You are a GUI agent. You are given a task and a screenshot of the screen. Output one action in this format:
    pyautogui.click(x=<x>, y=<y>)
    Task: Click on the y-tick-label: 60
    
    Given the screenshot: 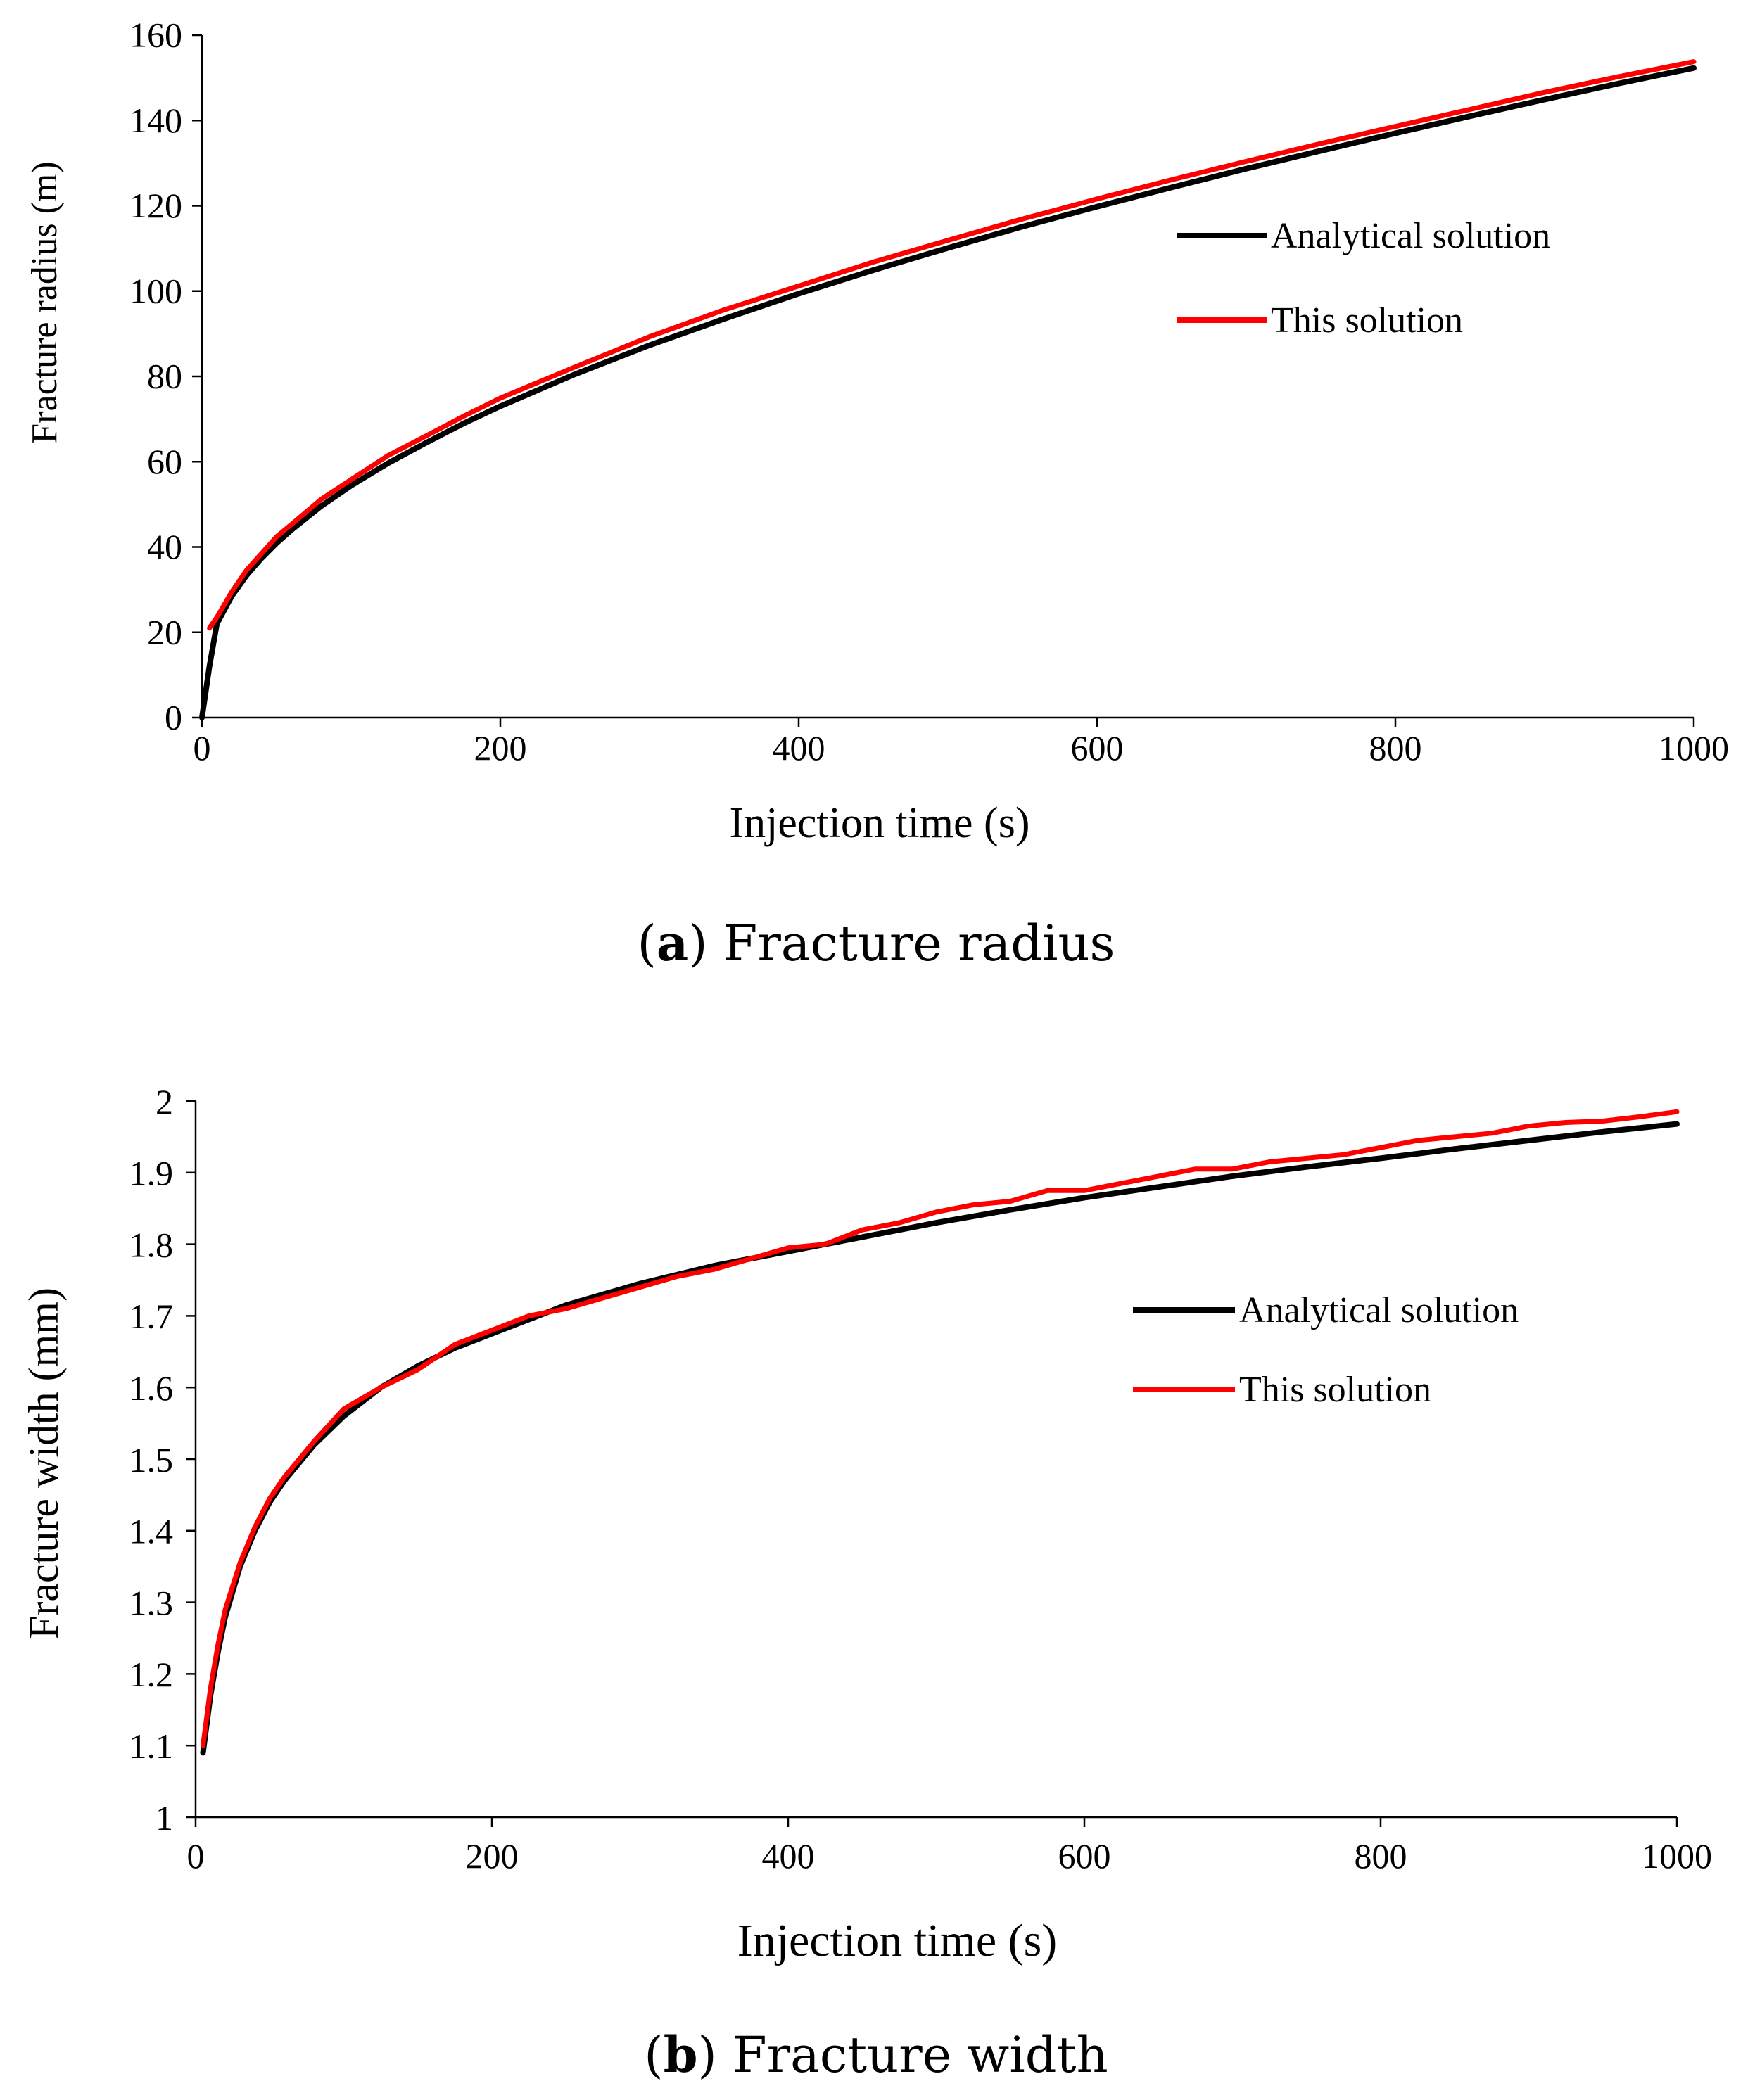 What is the action you would take?
    pyautogui.click(x=164, y=462)
    